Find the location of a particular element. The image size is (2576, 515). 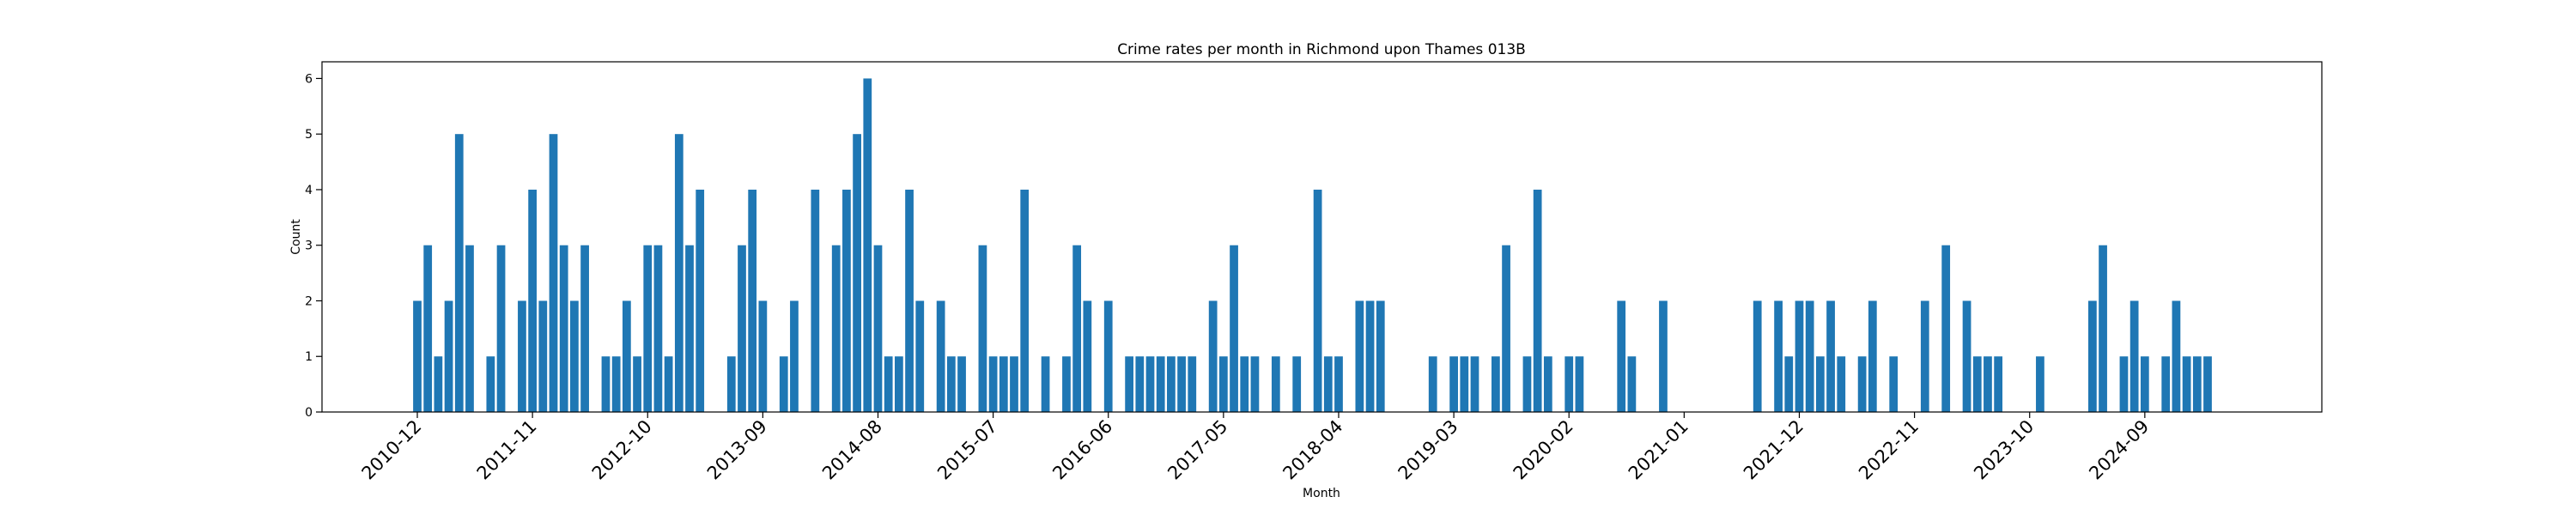

x-axis-label: Month is located at coordinates (1321, 493).